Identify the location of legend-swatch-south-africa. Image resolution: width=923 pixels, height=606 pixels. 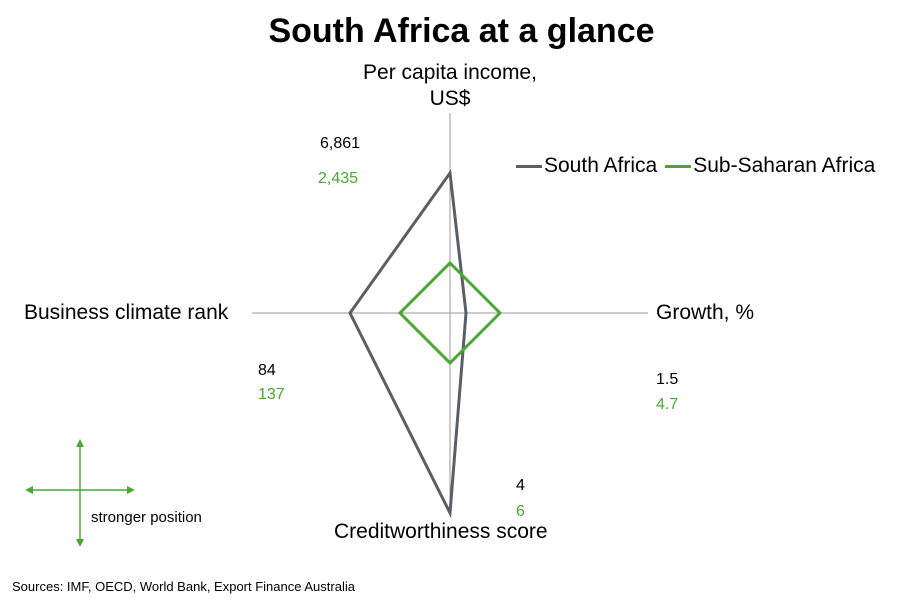
(529, 166).